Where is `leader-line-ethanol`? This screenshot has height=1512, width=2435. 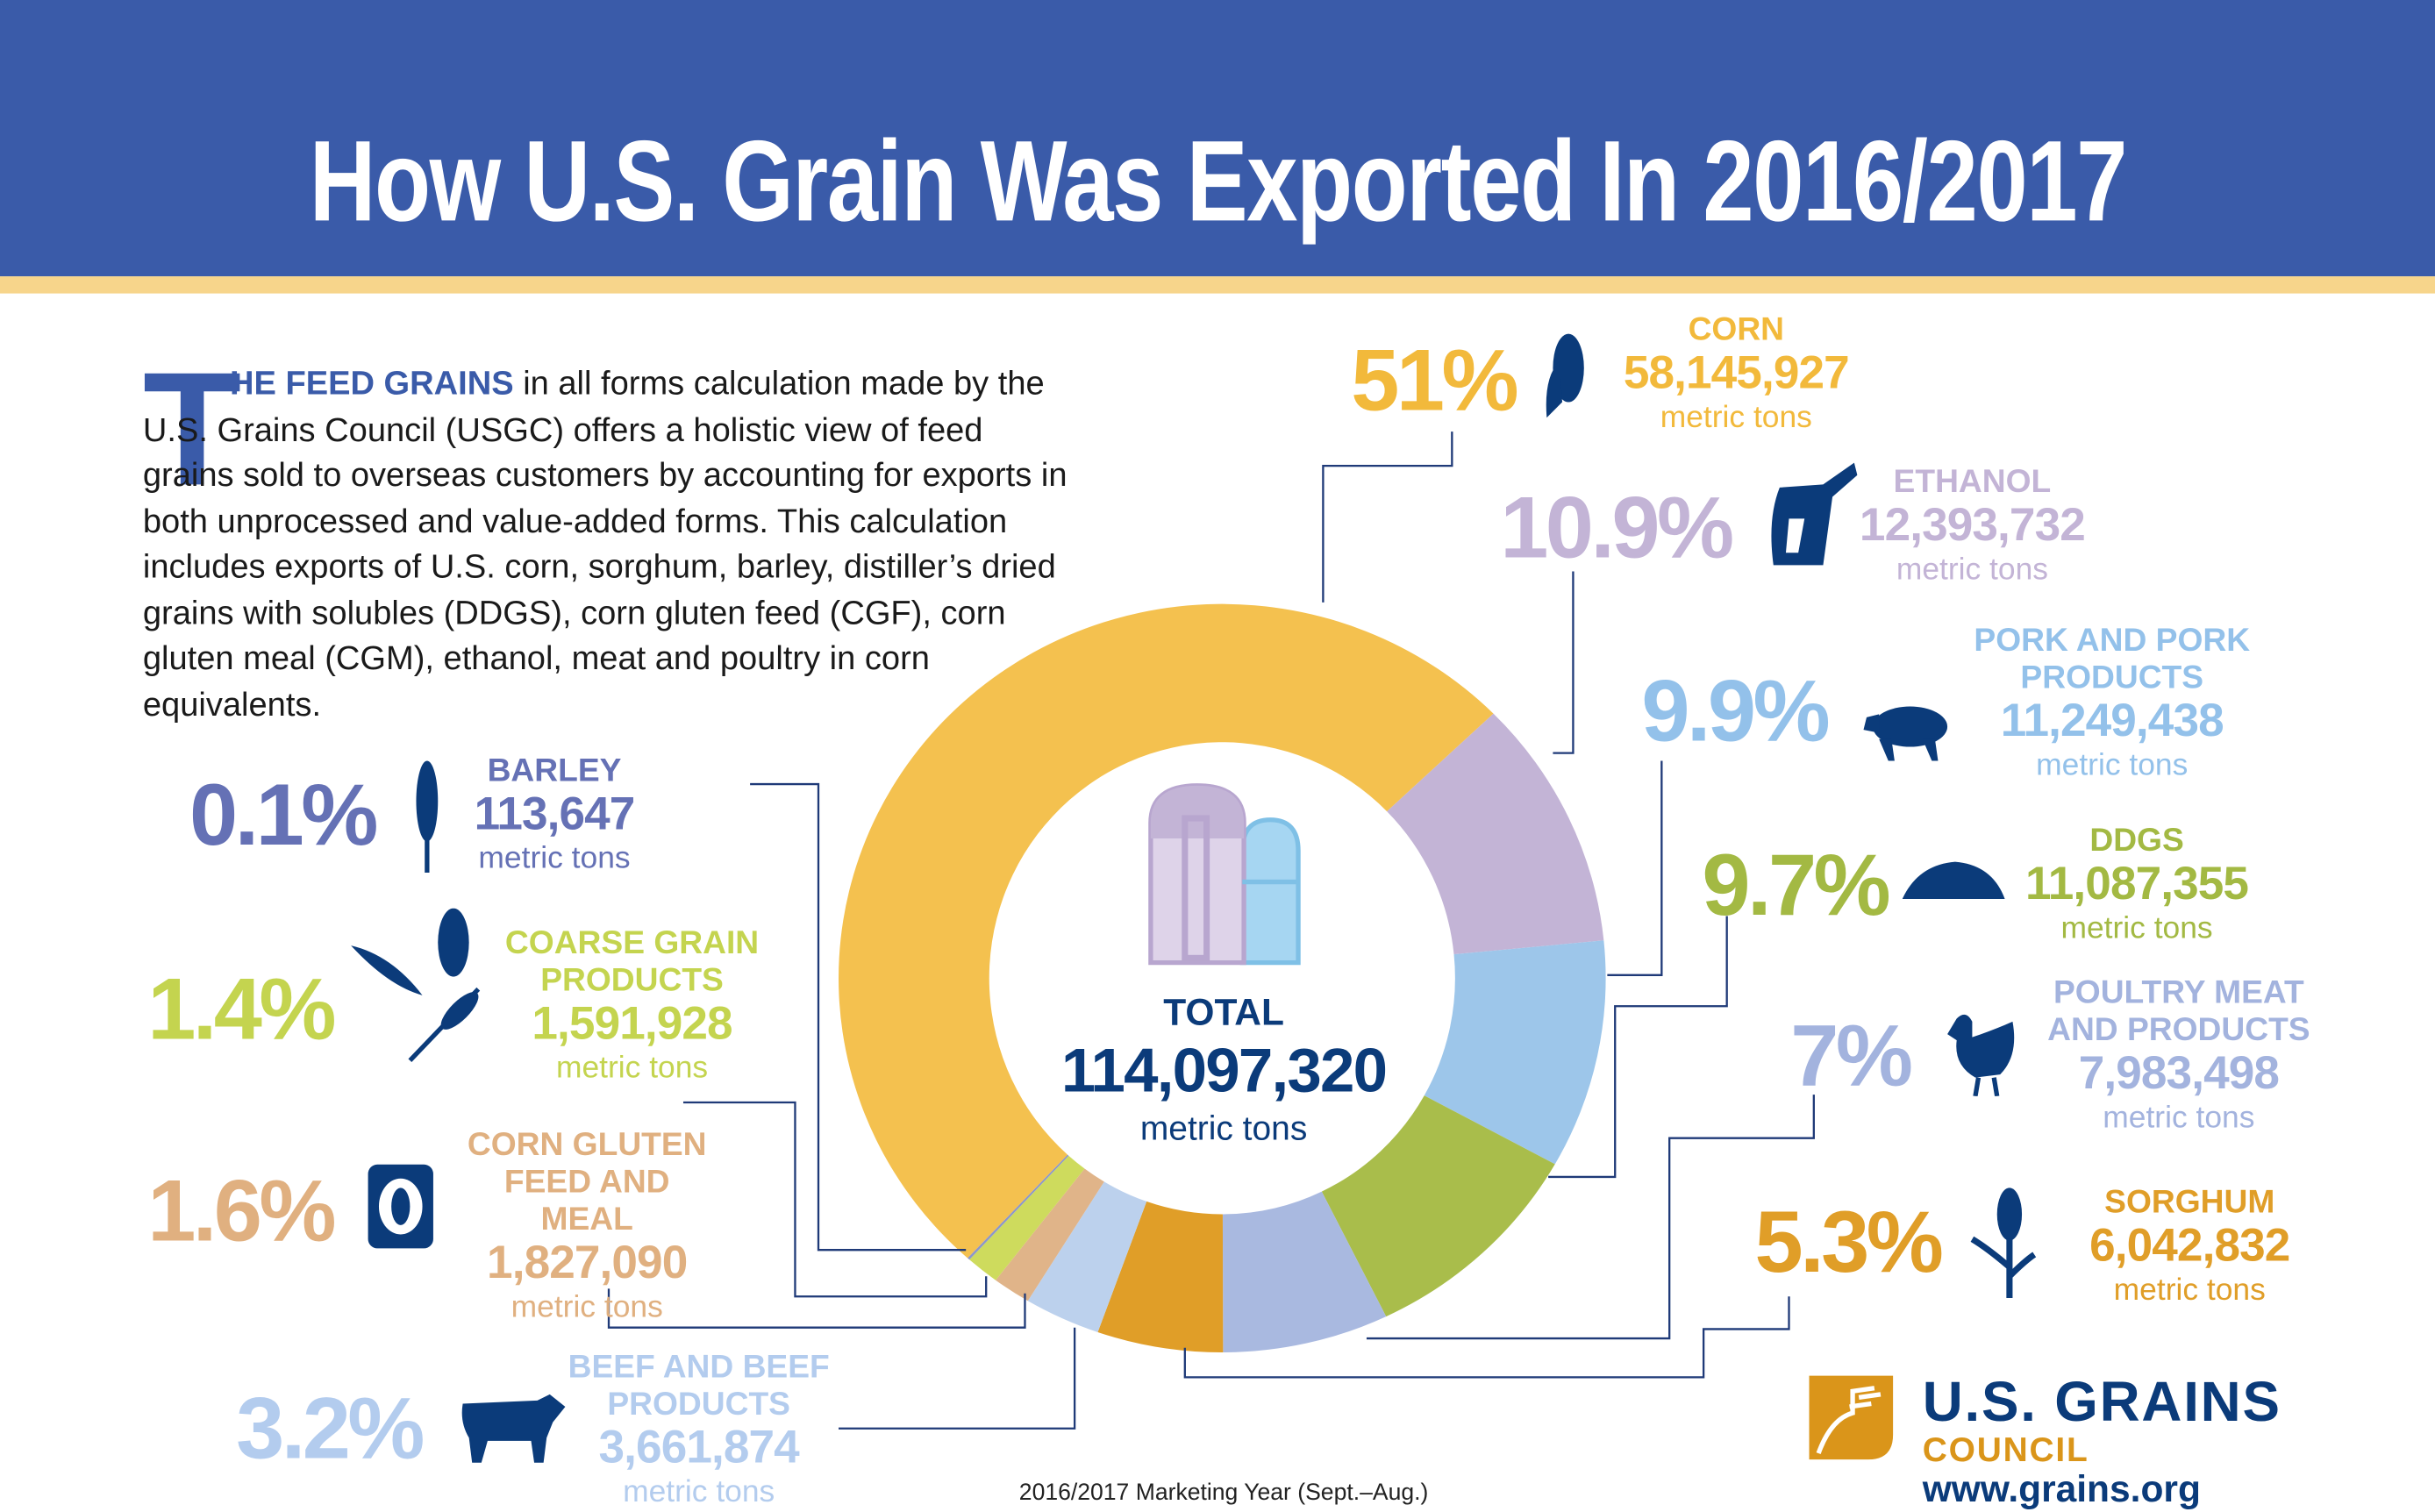
leader-line-ethanol is located at coordinates (1564, 662).